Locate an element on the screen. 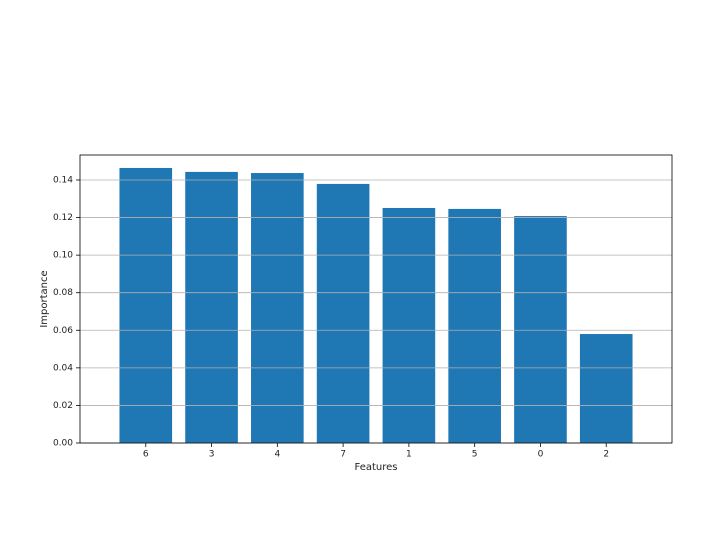  x-axis-title: Features is located at coordinates (376, 467).